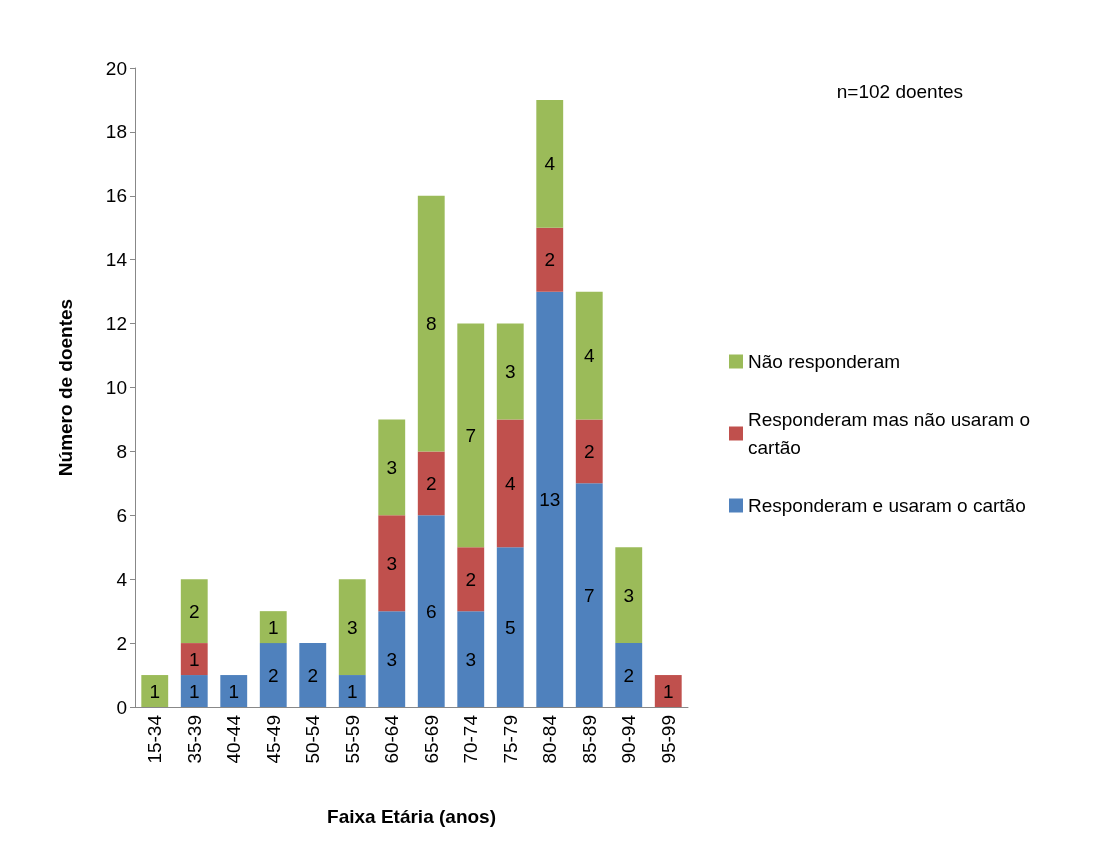  Describe the element at coordinates (824, 361) in the screenshot. I see `legend-label: Não responderam` at that location.